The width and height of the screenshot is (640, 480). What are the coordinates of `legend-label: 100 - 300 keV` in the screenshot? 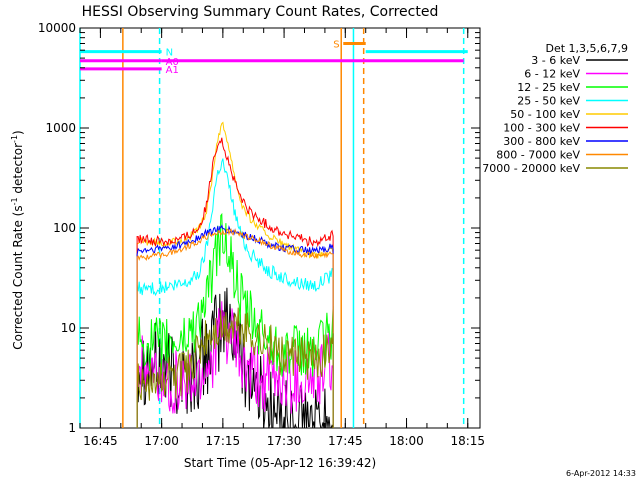 It's located at (541, 128).